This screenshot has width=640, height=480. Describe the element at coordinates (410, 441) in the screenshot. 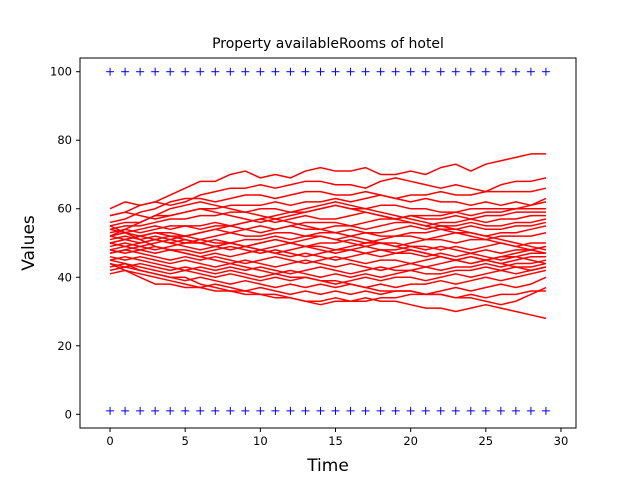

I see `x-tick-label: 20` at that location.